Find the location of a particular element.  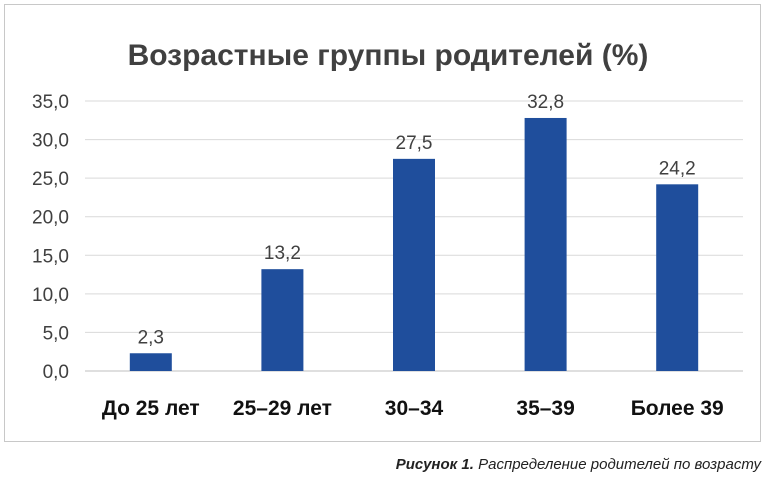

chart-title: Возрастные группы родителей (%) is located at coordinates (388, 55).